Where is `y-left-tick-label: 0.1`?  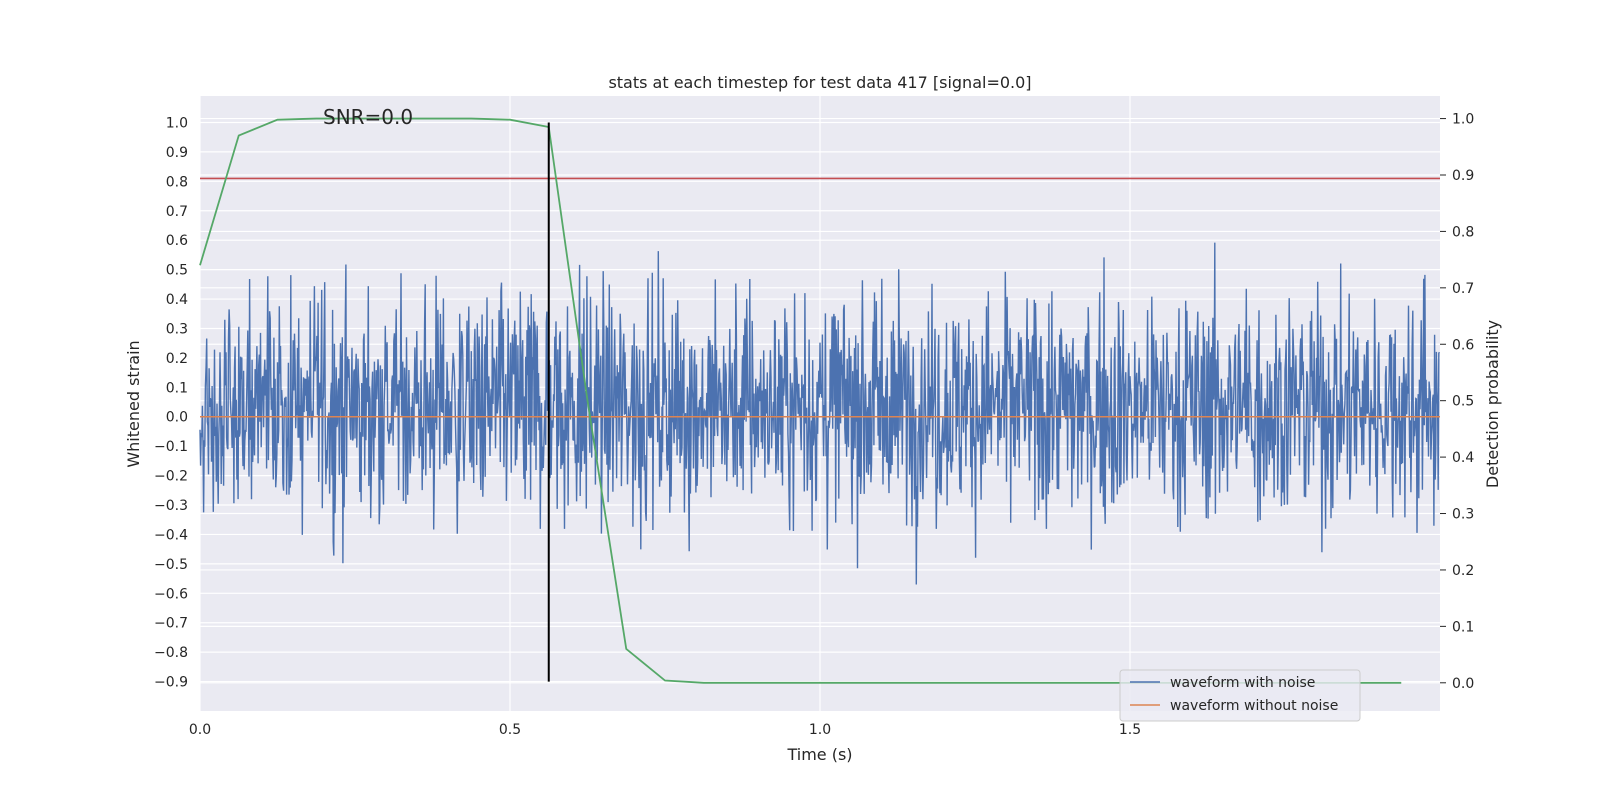
y-left-tick-label: 0.1 is located at coordinates (177, 388).